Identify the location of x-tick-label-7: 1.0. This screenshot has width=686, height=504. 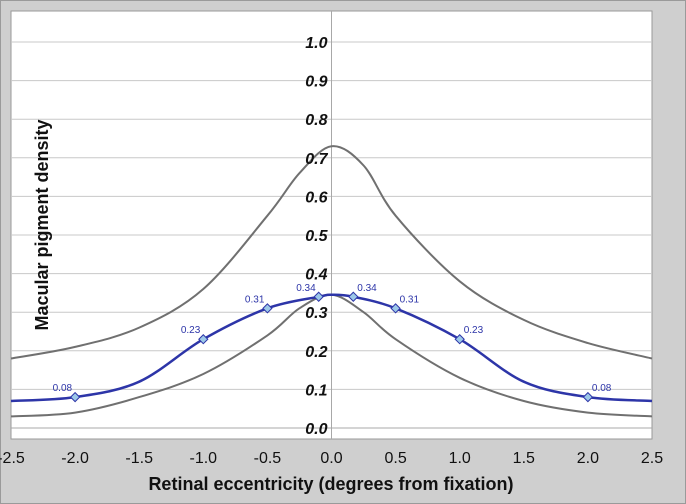
(460, 458).